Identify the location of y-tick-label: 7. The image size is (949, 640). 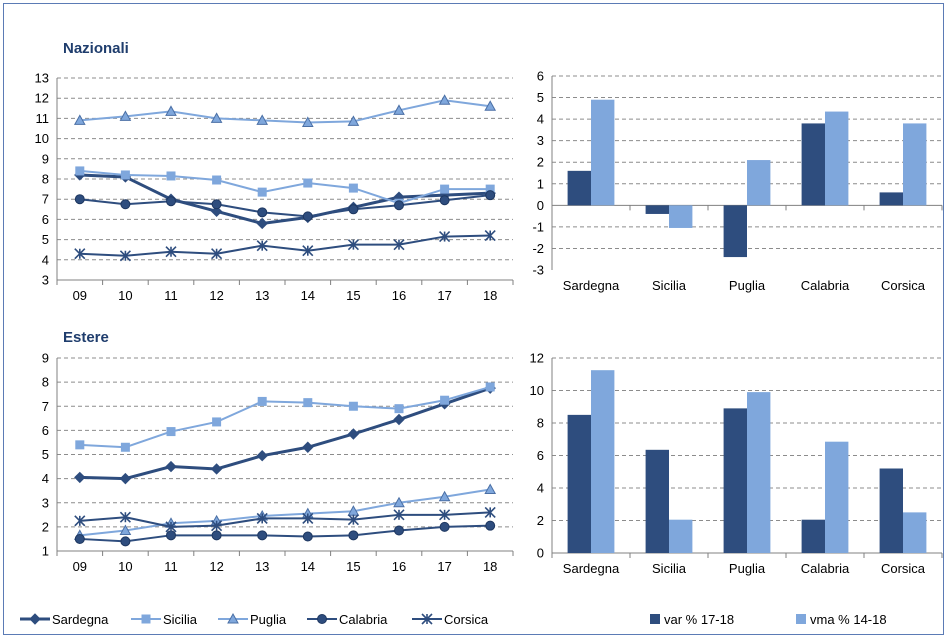
(45, 199).